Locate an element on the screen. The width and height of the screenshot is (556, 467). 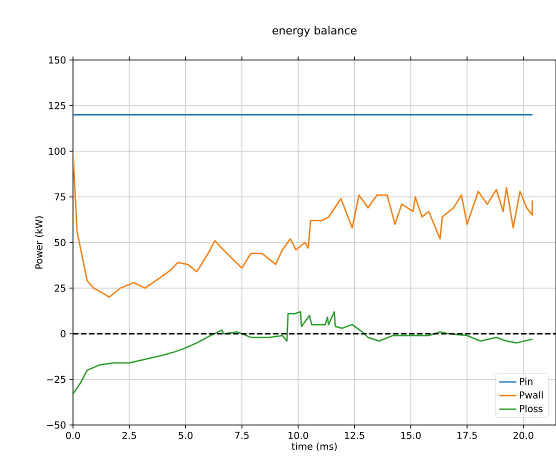
x-tick-label: 10.0 is located at coordinates (298, 436).